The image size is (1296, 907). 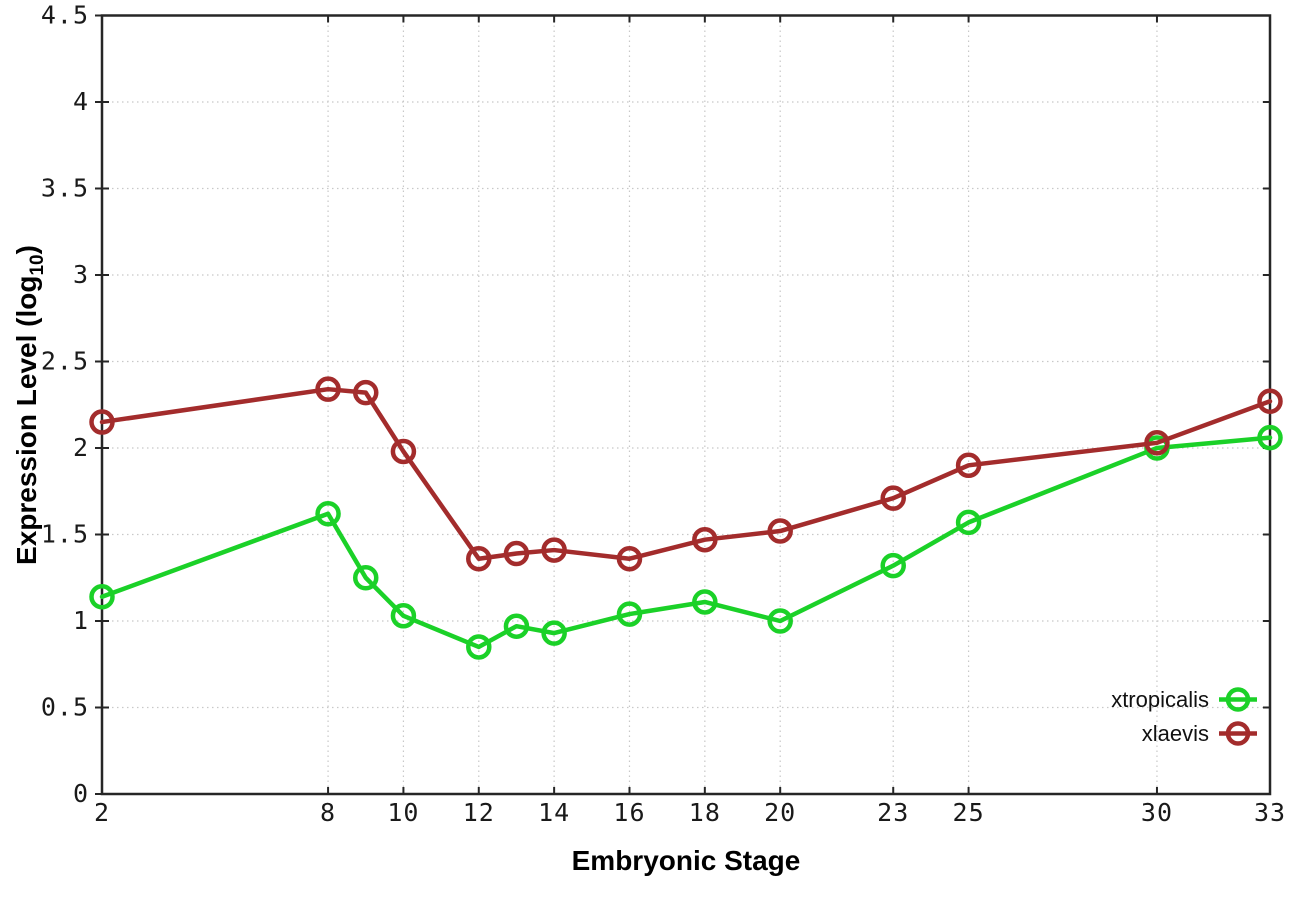 What do you see at coordinates (81, 447) in the screenshot?
I see `y-tick-label: 2` at bounding box center [81, 447].